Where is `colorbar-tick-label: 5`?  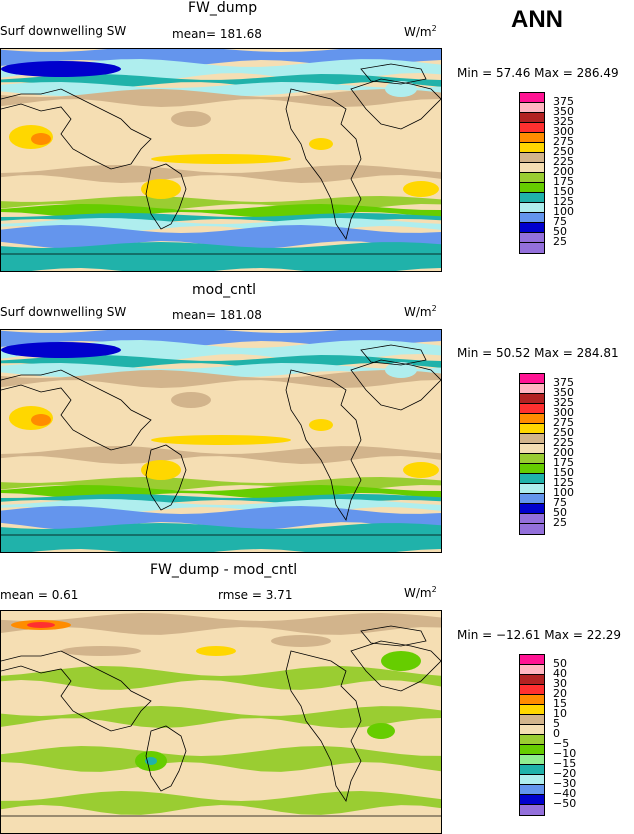
colorbar-tick-label: 5 is located at coordinates (556, 723).